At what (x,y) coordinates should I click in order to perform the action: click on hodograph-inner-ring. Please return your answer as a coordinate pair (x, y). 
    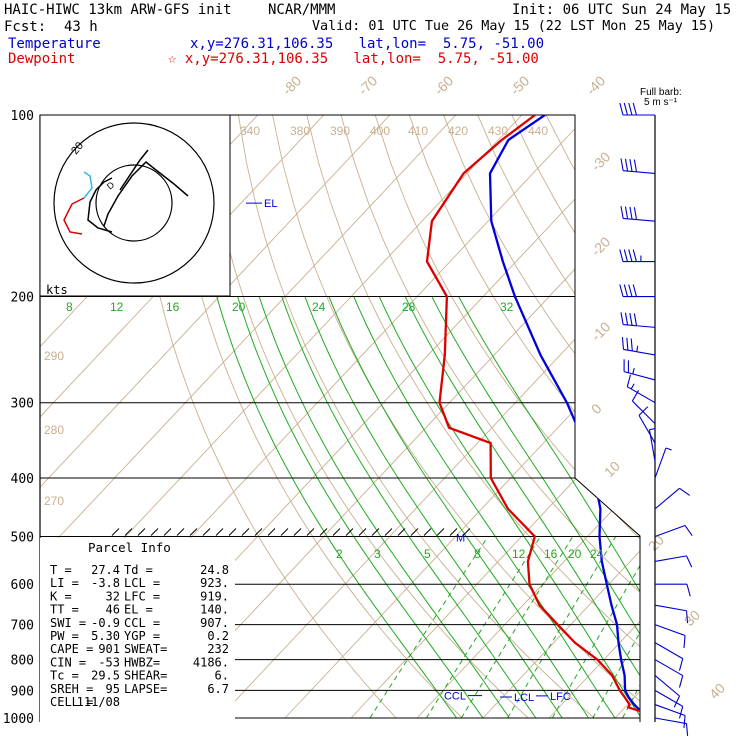
    Looking at the image, I should click on (134, 203).